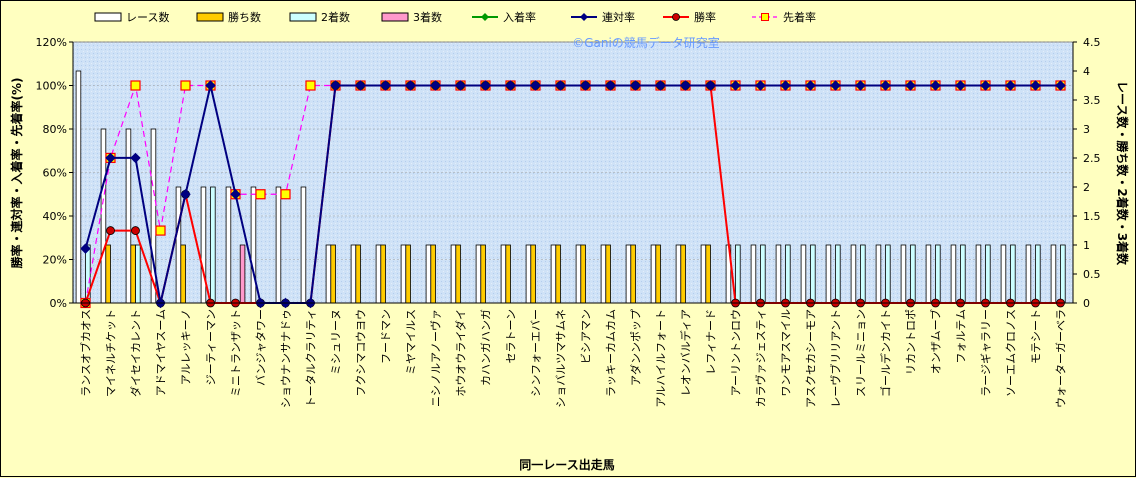 The height and width of the screenshot is (478, 1136). What do you see at coordinates (1092, 42) in the screenshot?
I see `y-right-tick-label: 4.5` at bounding box center [1092, 42].